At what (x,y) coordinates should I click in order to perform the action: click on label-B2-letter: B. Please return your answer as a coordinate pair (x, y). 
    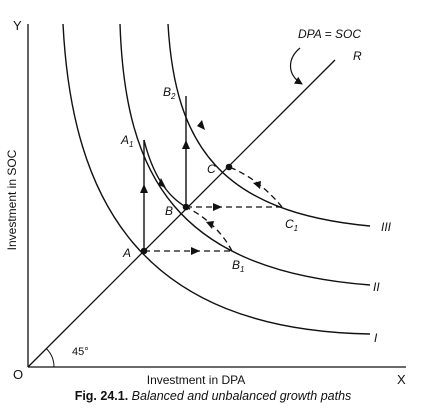
    Looking at the image, I should click on (167, 92).